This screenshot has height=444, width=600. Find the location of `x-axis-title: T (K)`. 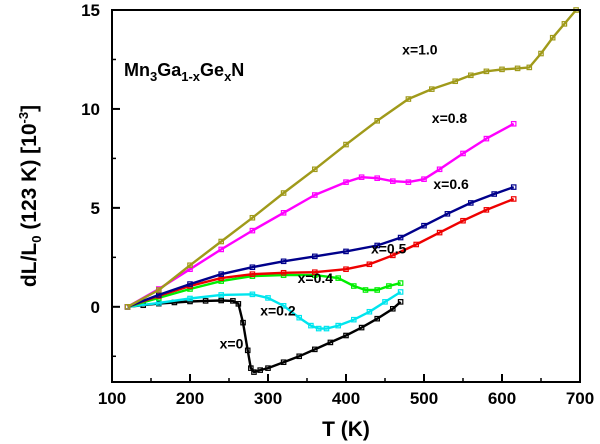

x-axis-title: T (K) is located at coordinates (346, 429).